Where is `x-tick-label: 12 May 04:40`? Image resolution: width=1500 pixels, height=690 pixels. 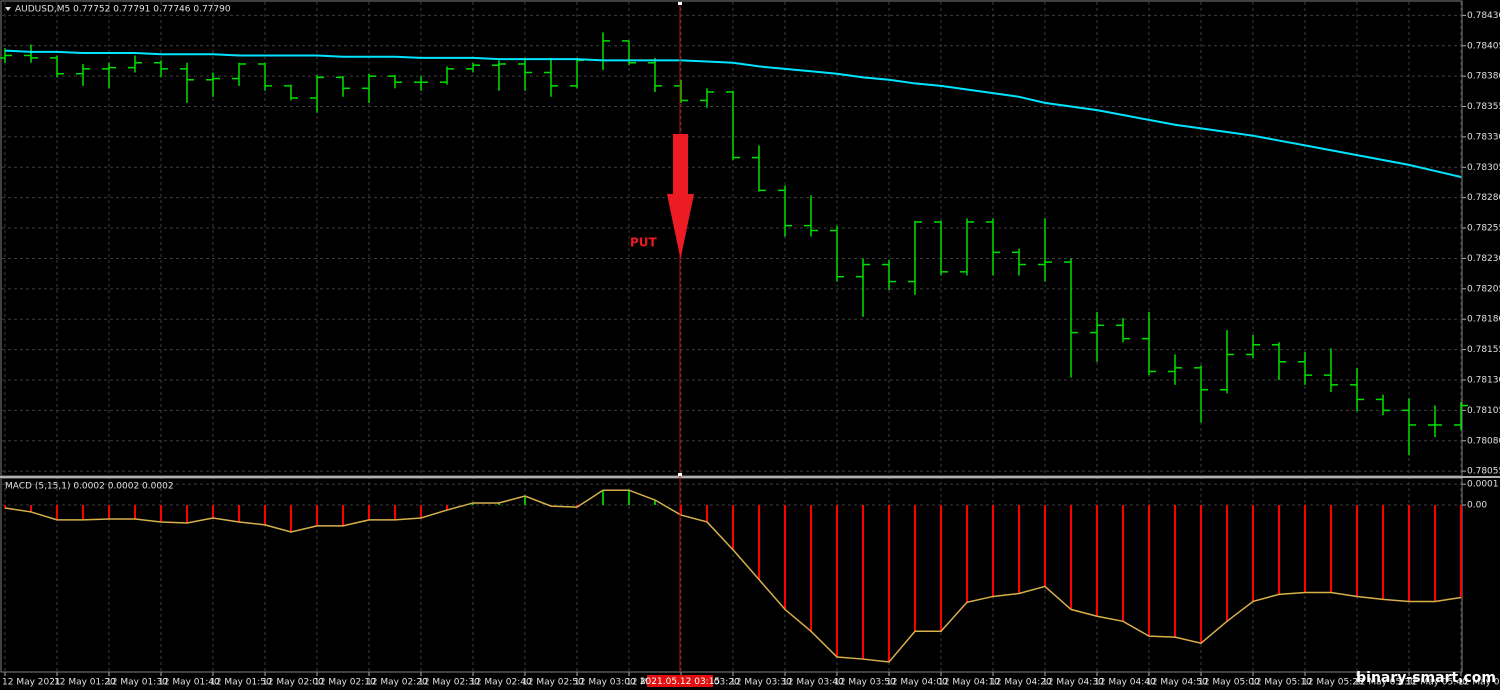
x-tick-label: 12 May 04:40 is located at coordinates (1125, 683).